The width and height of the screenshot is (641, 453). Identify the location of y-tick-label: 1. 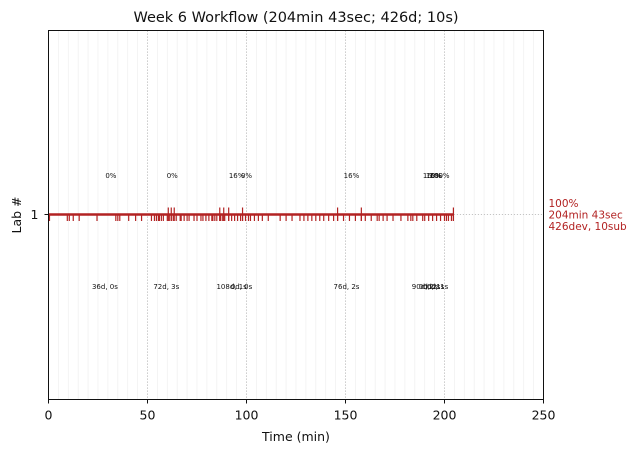
(35, 214).